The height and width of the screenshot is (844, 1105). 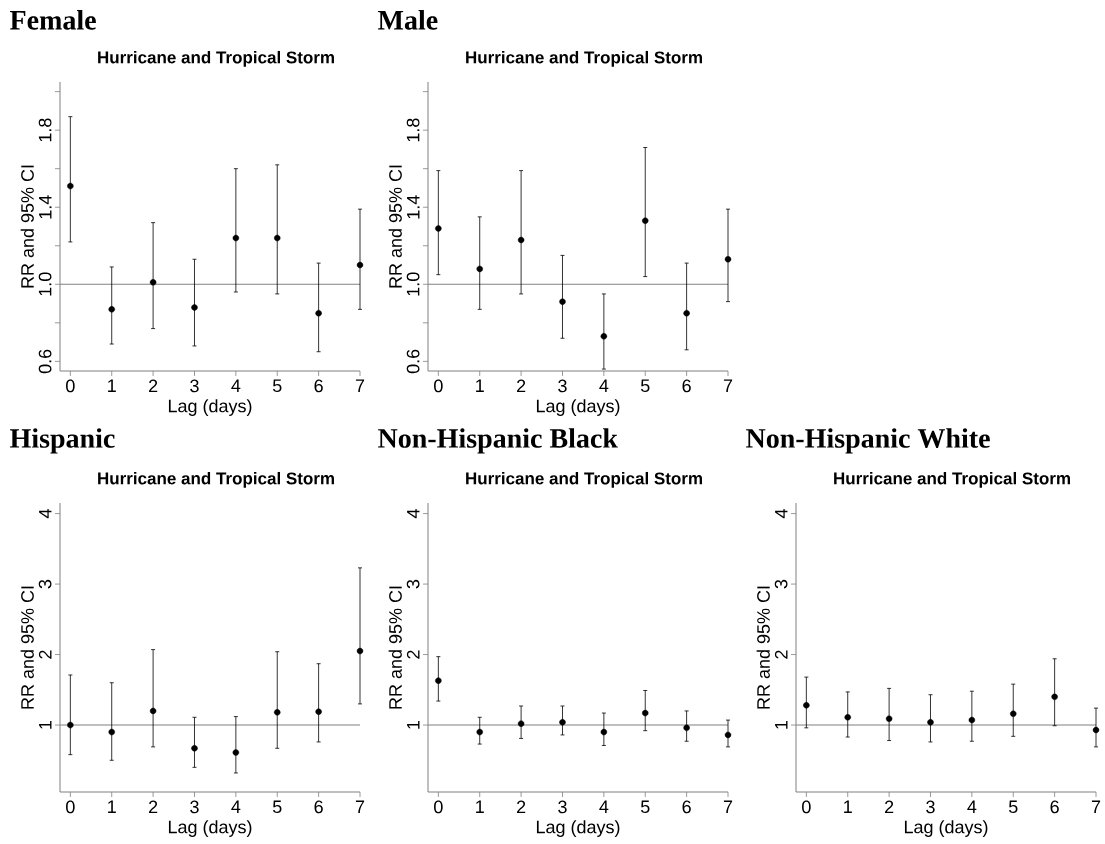 I want to click on chart-title: Hispanic, so click(x=62, y=441).